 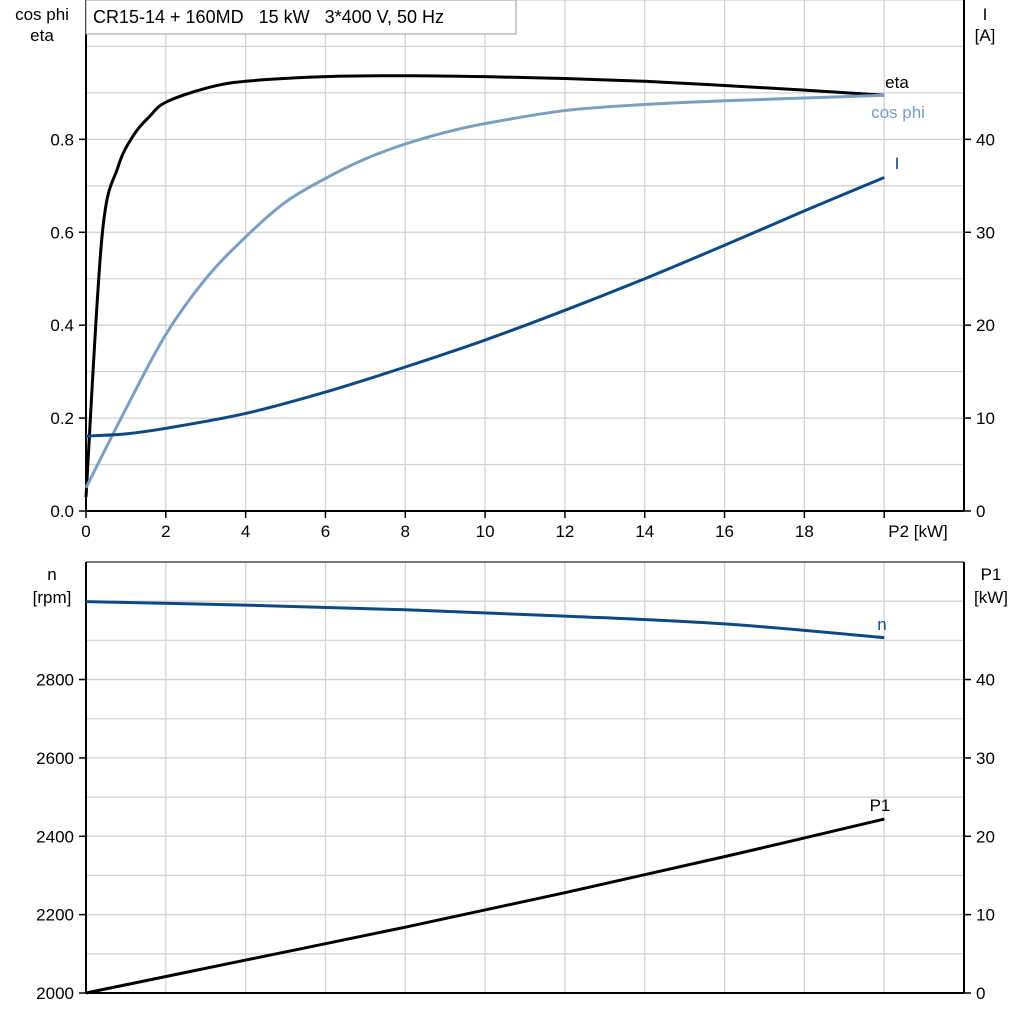 I want to click on y-tick-label-left: 2200, so click(x=55, y=915).